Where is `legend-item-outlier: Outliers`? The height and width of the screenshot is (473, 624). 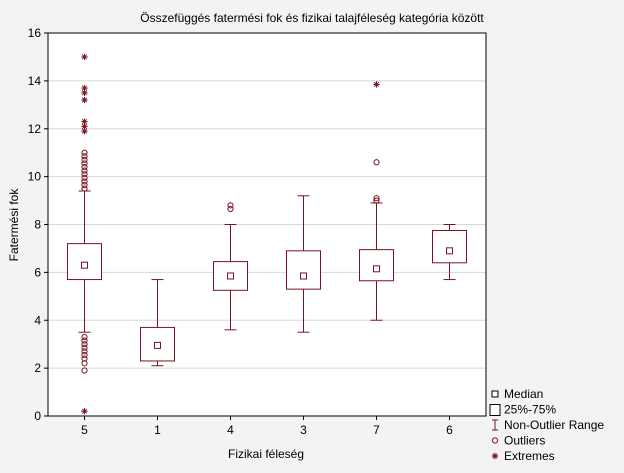
legend-item-outlier: Outliers is located at coordinates (518, 441).